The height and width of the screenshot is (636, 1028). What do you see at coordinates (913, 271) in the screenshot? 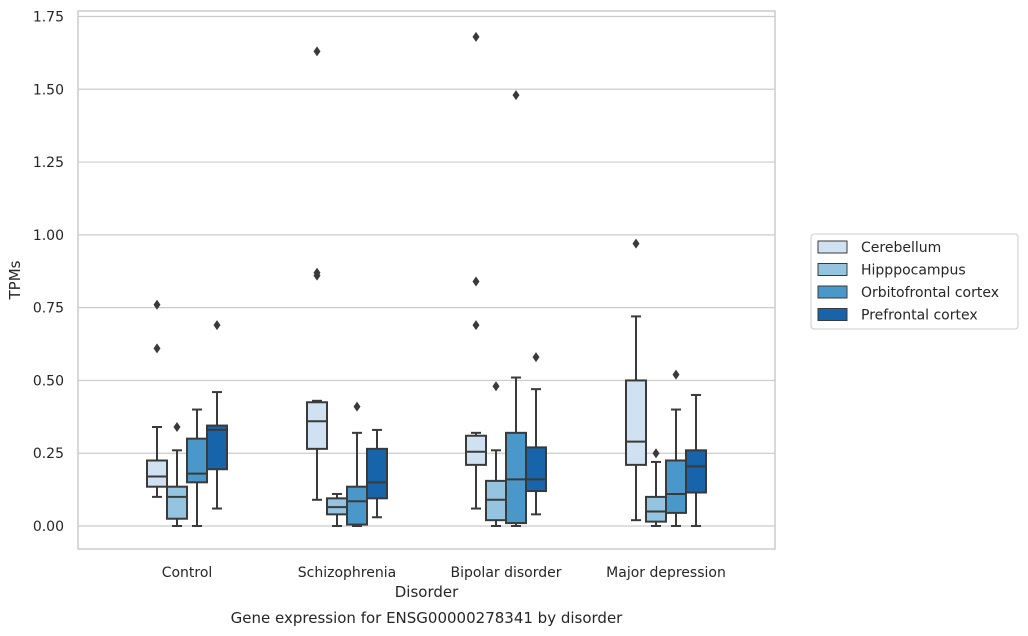
I see `legend-label: Hipppocampus` at bounding box center [913, 271].